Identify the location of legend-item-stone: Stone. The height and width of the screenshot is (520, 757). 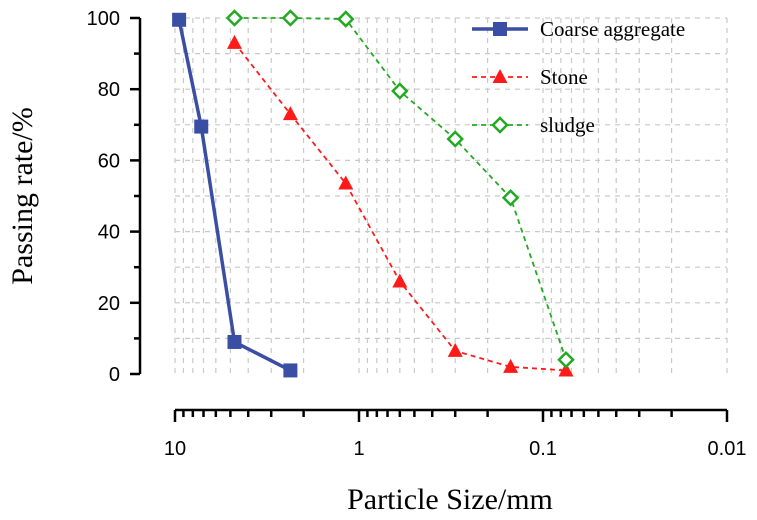
(530, 77).